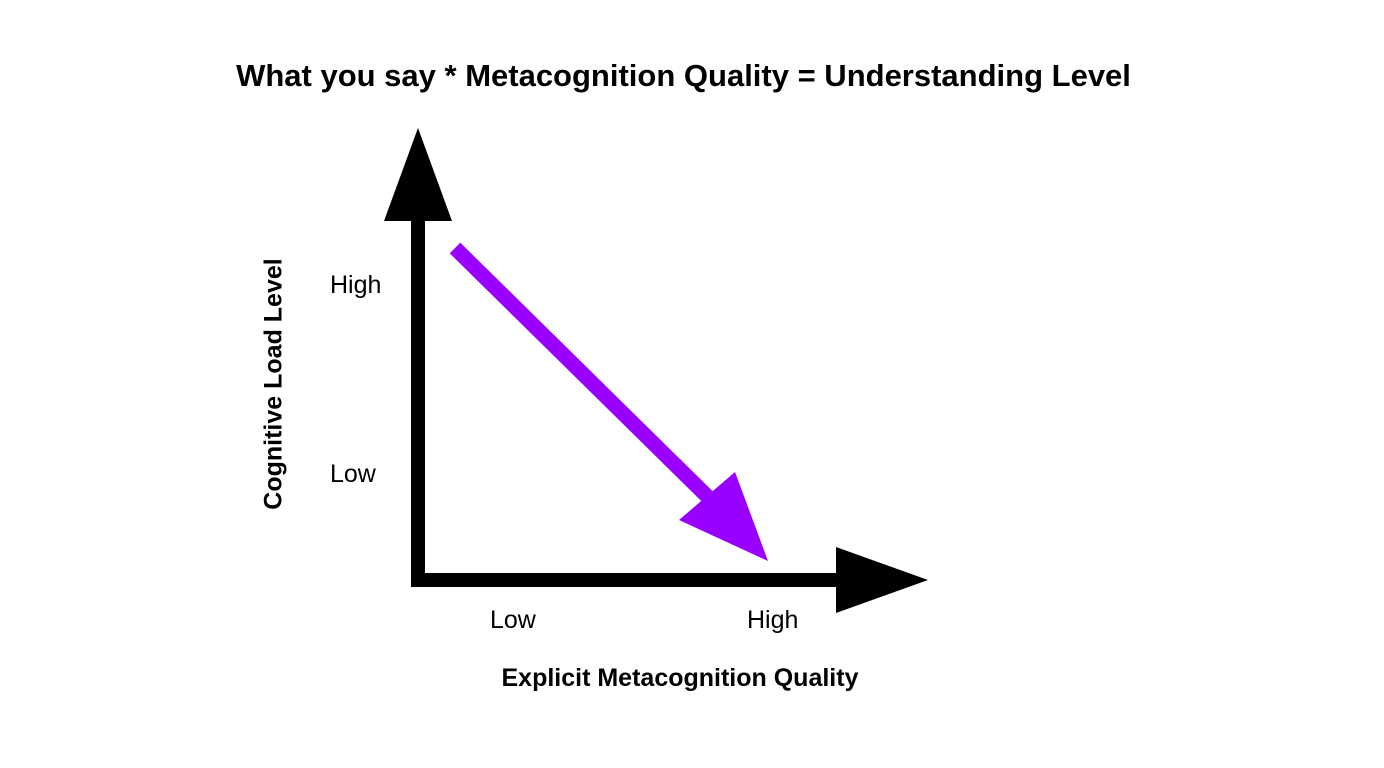  I want to click on trend-arrow, so click(608, 401).